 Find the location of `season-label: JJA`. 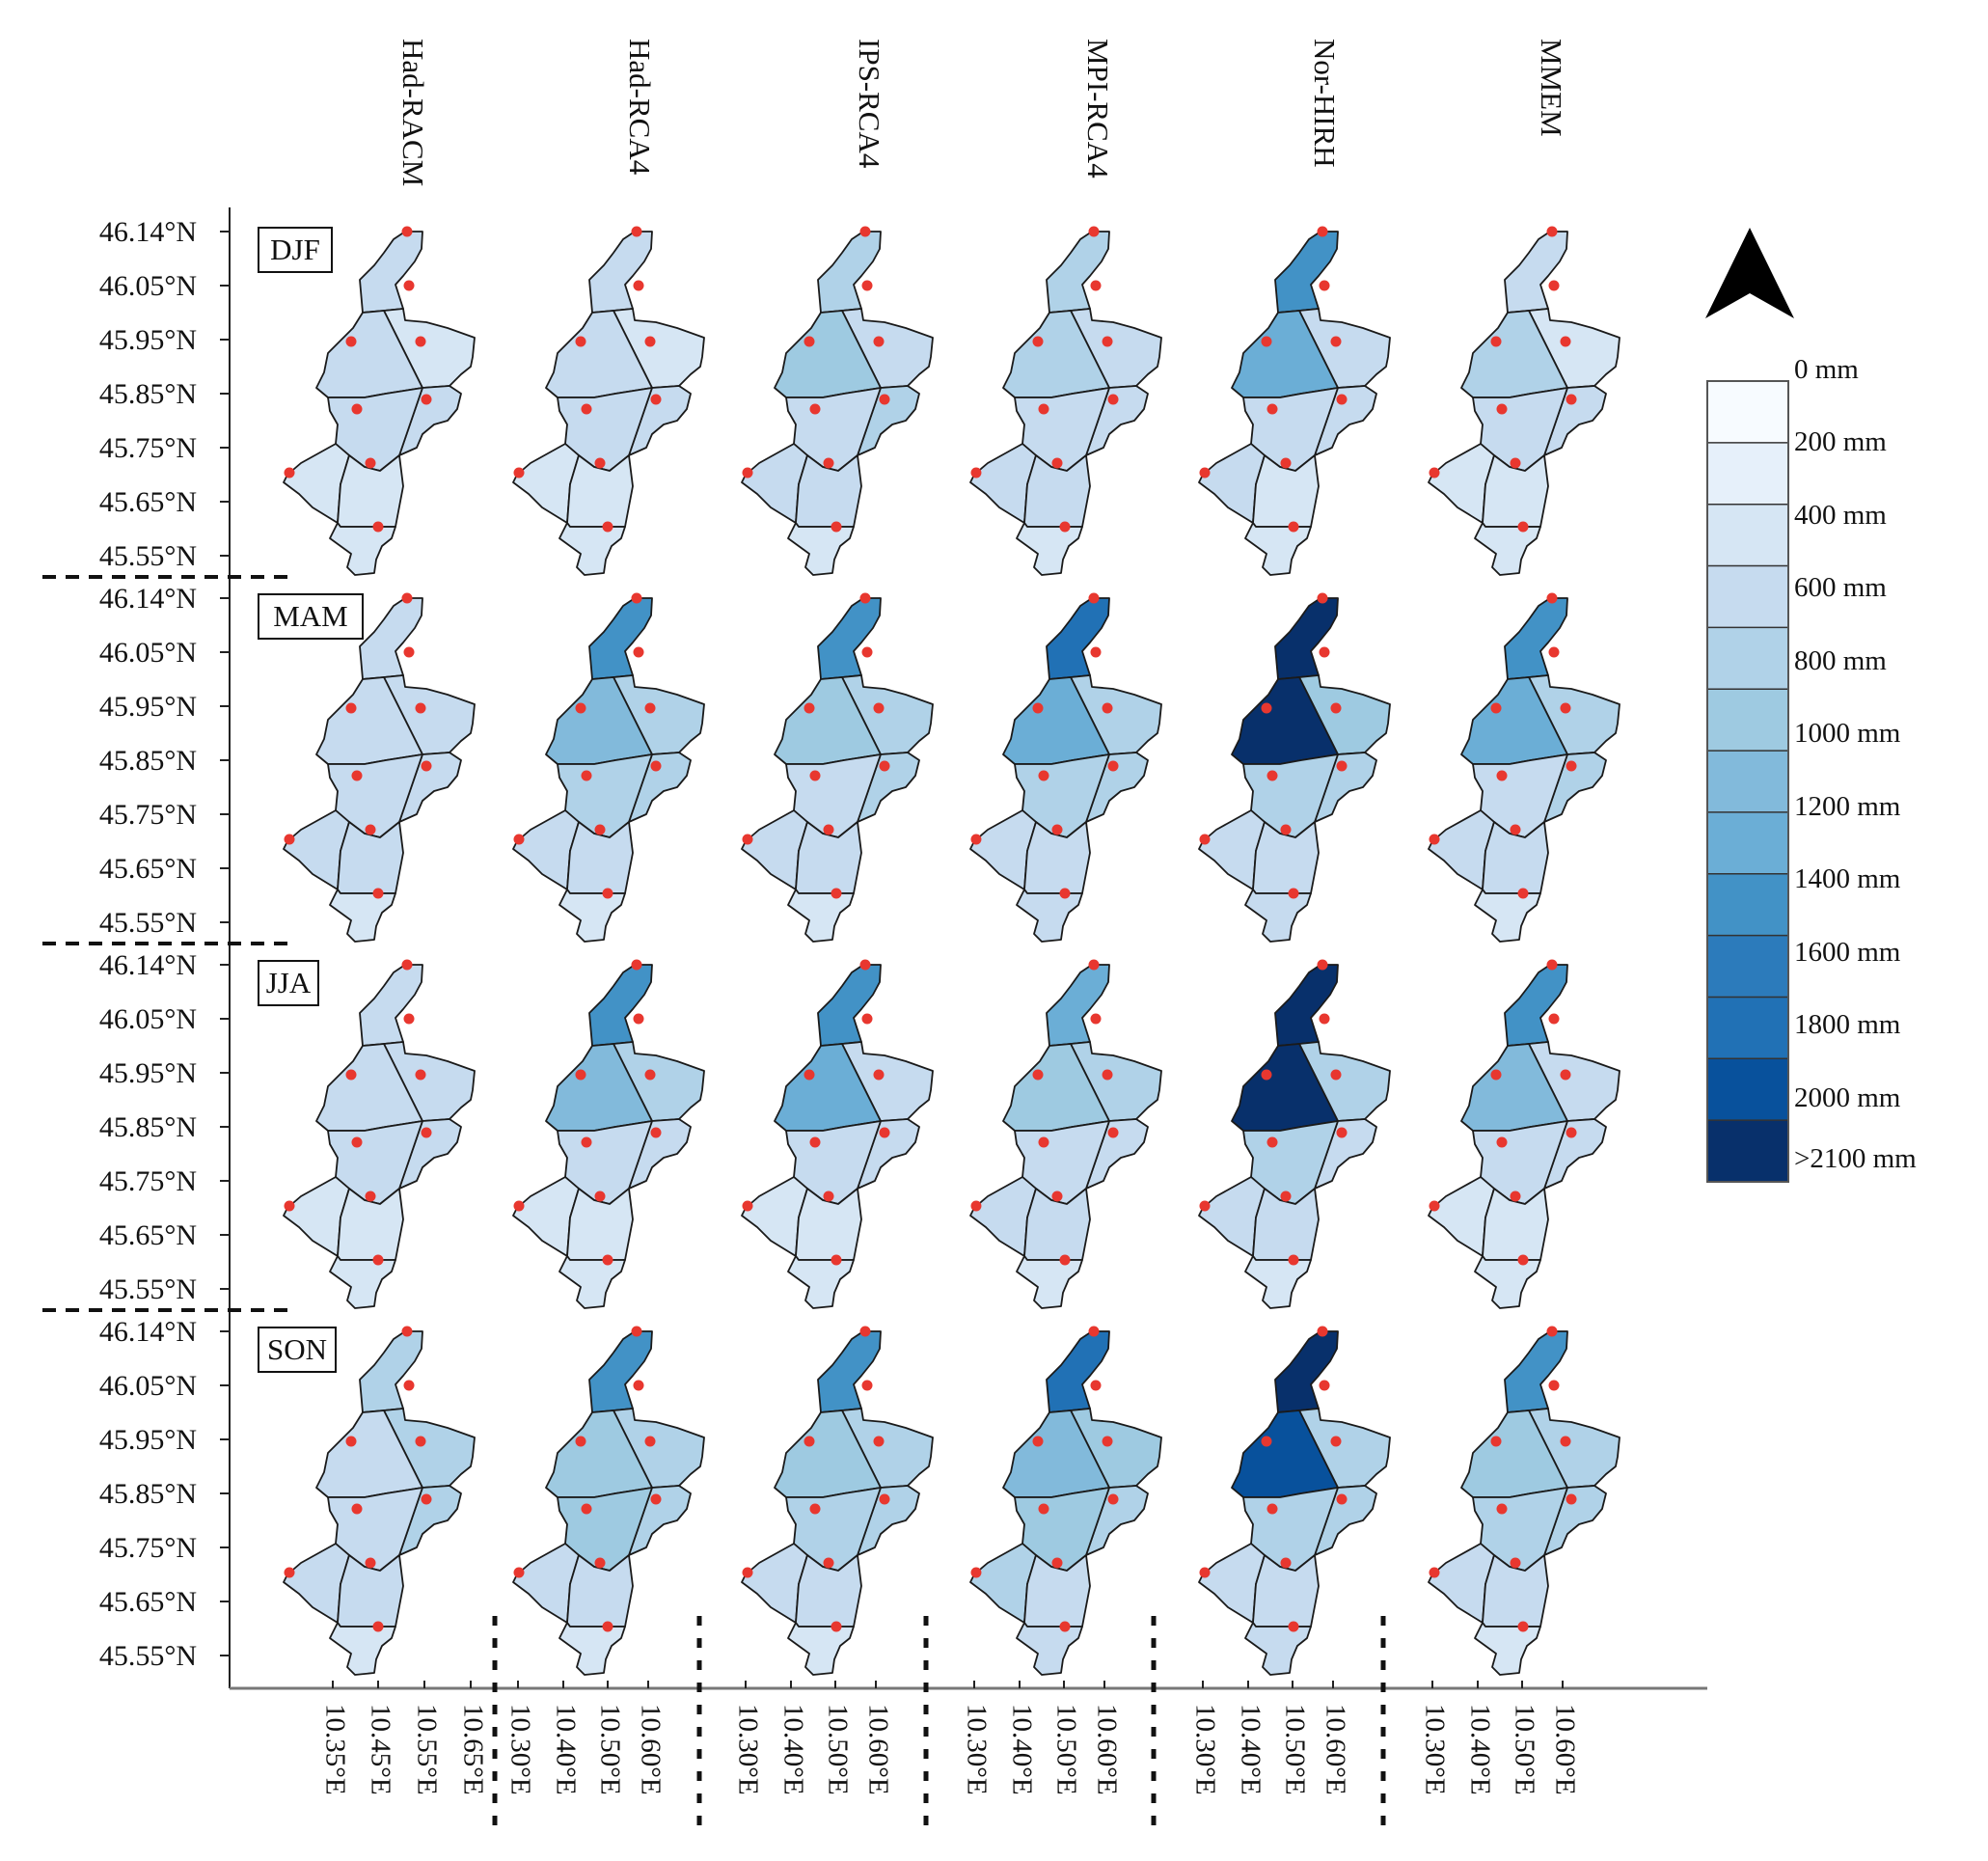

season-label: JJA is located at coordinates (289, 982).